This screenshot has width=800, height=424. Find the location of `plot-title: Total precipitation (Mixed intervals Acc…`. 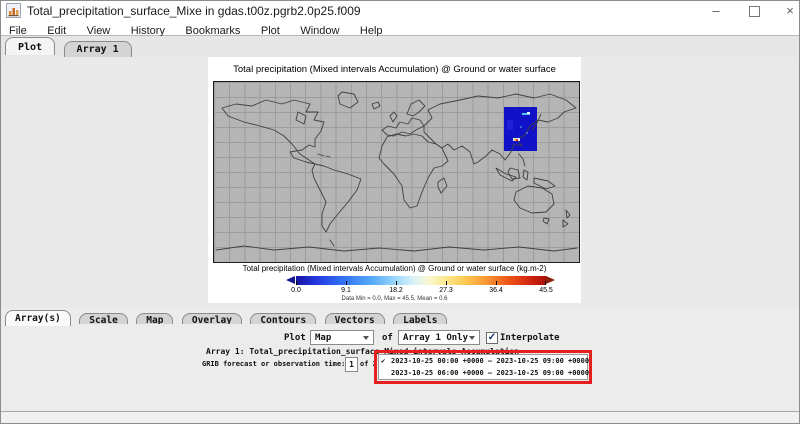

plot-title: Total precipitation (Mixed intervals Acc… is located at coordinates (394, 69).